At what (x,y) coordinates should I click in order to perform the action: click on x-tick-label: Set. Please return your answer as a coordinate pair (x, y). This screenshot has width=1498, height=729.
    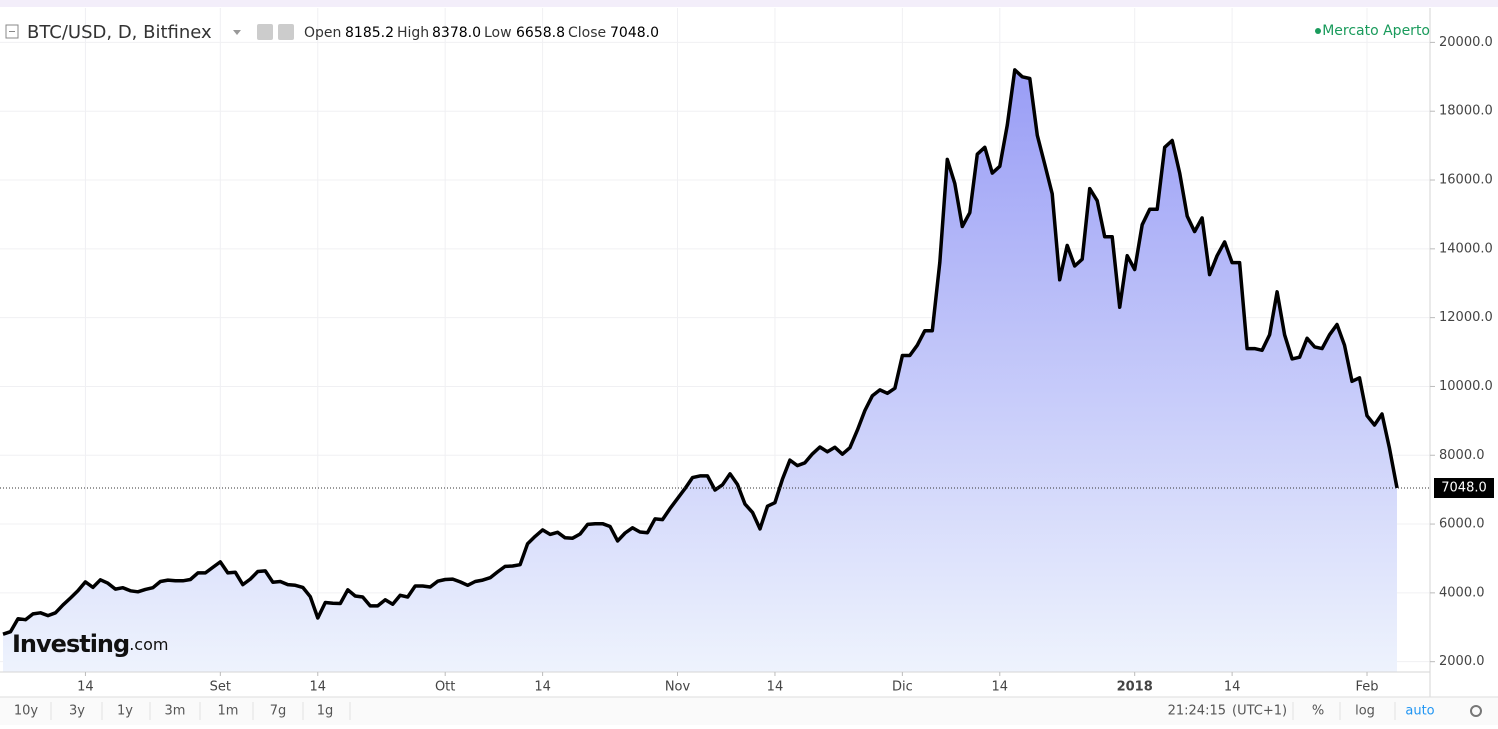
    Looking at the image, I should click on (220, 687).